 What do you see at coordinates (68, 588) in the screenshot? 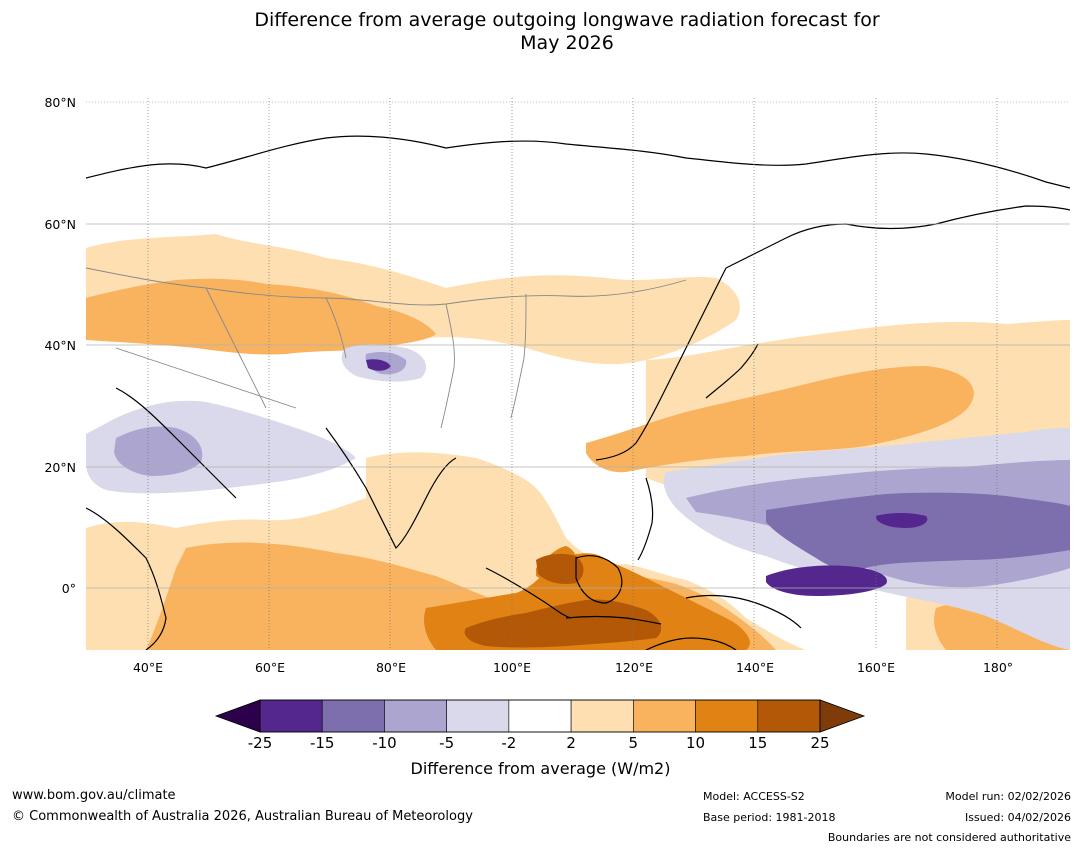
I see `lat-label-equator: 0°` at bounding box center [68, 588].